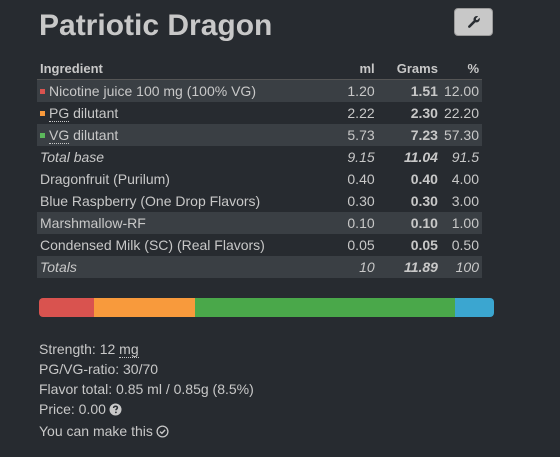 Image resolution: width=560 pixels, height=457 pixels. I want to click on settings-button, so click(473, 22).